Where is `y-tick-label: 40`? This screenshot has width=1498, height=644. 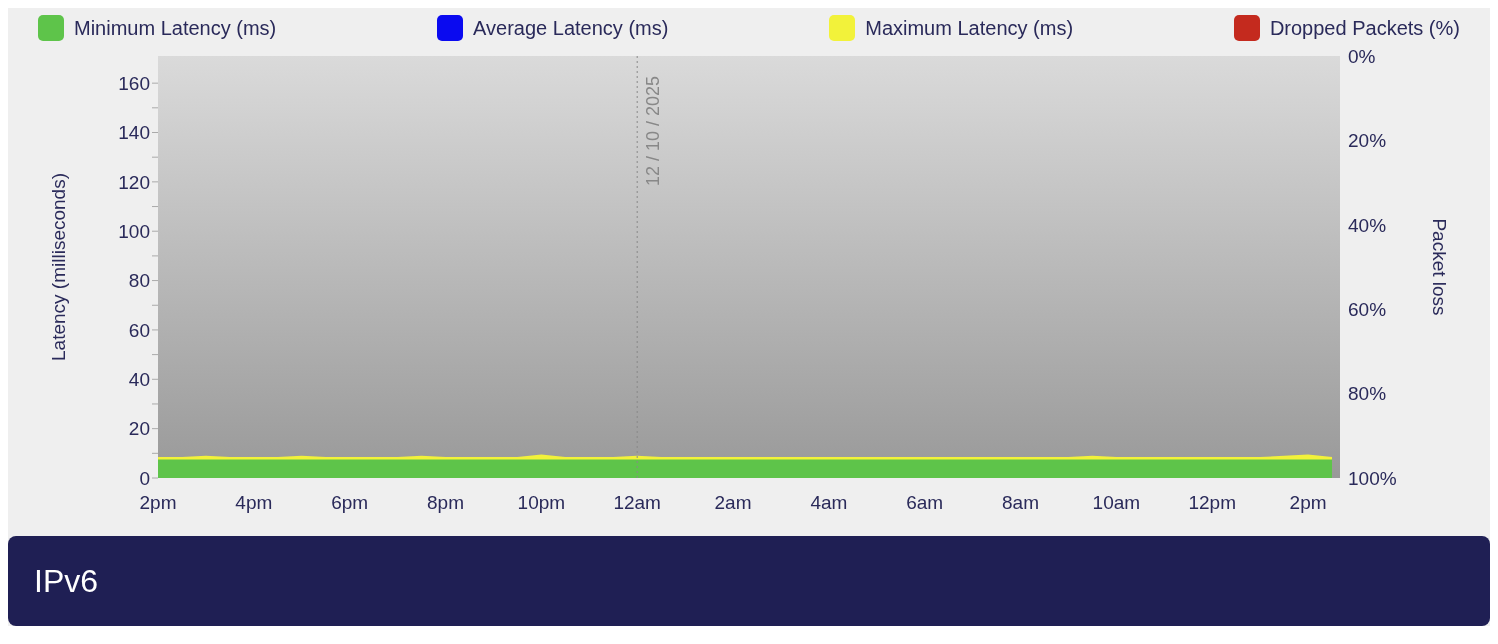 y-tick-label: 40 is located at coordinates (139, 380).